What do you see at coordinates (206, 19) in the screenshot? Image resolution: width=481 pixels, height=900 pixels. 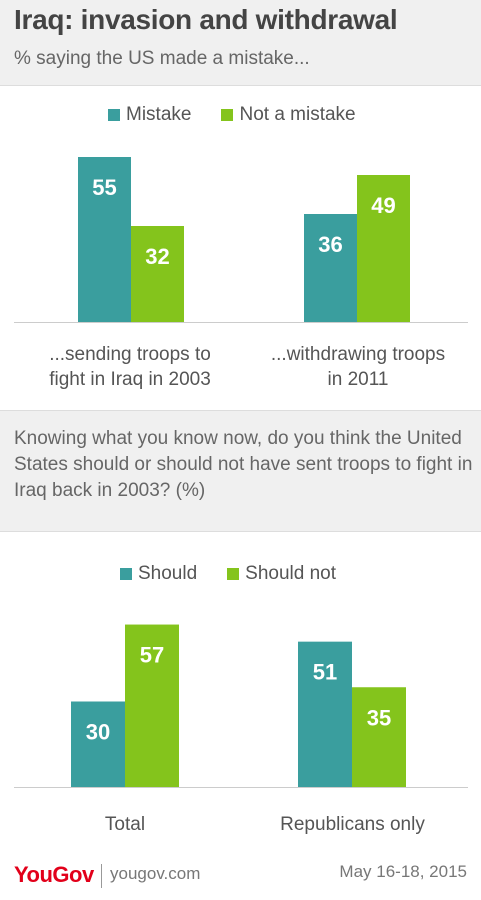 I see `page-title: Iraq: invasion and withdrawal` at bounding box center [206, 19].